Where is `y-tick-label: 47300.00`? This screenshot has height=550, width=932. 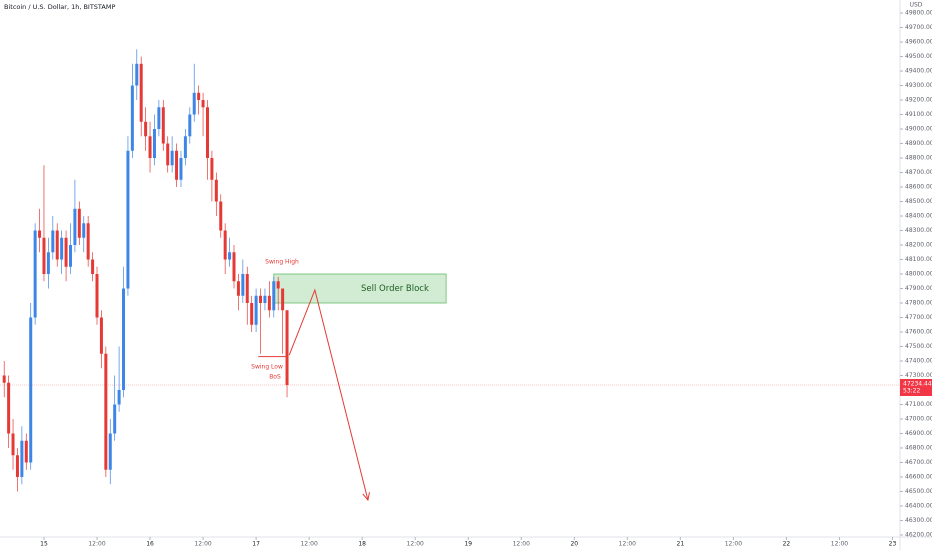
y-tick-label: 47300.00 is located at coordinates (918, 375).